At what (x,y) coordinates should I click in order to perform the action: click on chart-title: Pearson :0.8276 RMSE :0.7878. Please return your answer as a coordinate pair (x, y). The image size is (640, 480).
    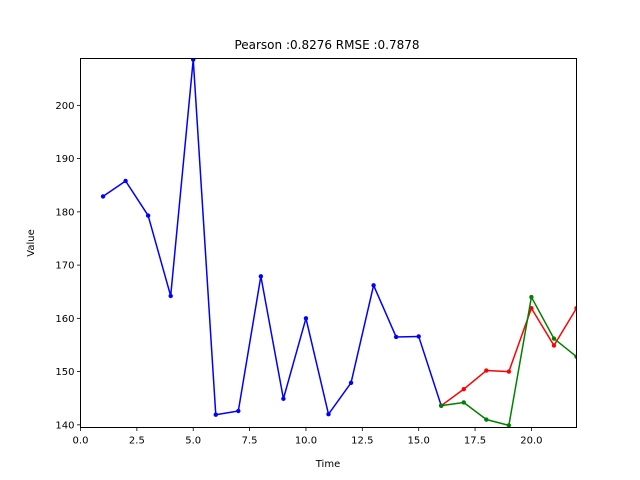
    Looking at the image, I should click on (326, 45).